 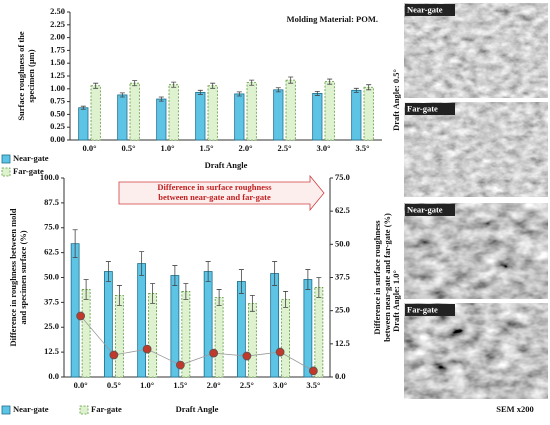 What do you see at coordinates (57, 101) in the screenshot?
I see `y-tick-label: 0.75` at bounding box center [57, 101].